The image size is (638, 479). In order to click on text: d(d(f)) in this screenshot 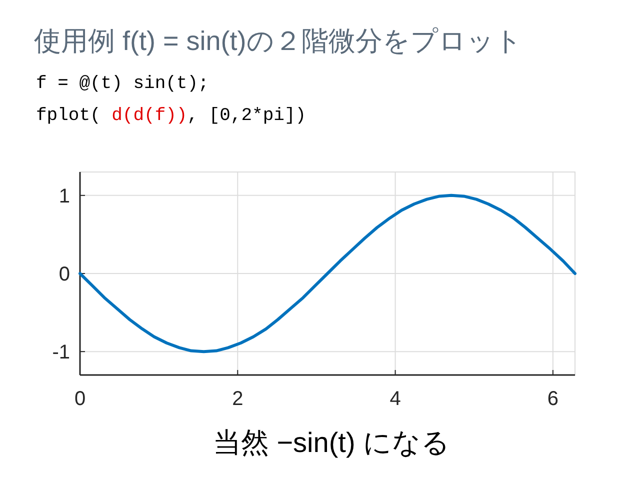, I will do `click(150, 116)`.